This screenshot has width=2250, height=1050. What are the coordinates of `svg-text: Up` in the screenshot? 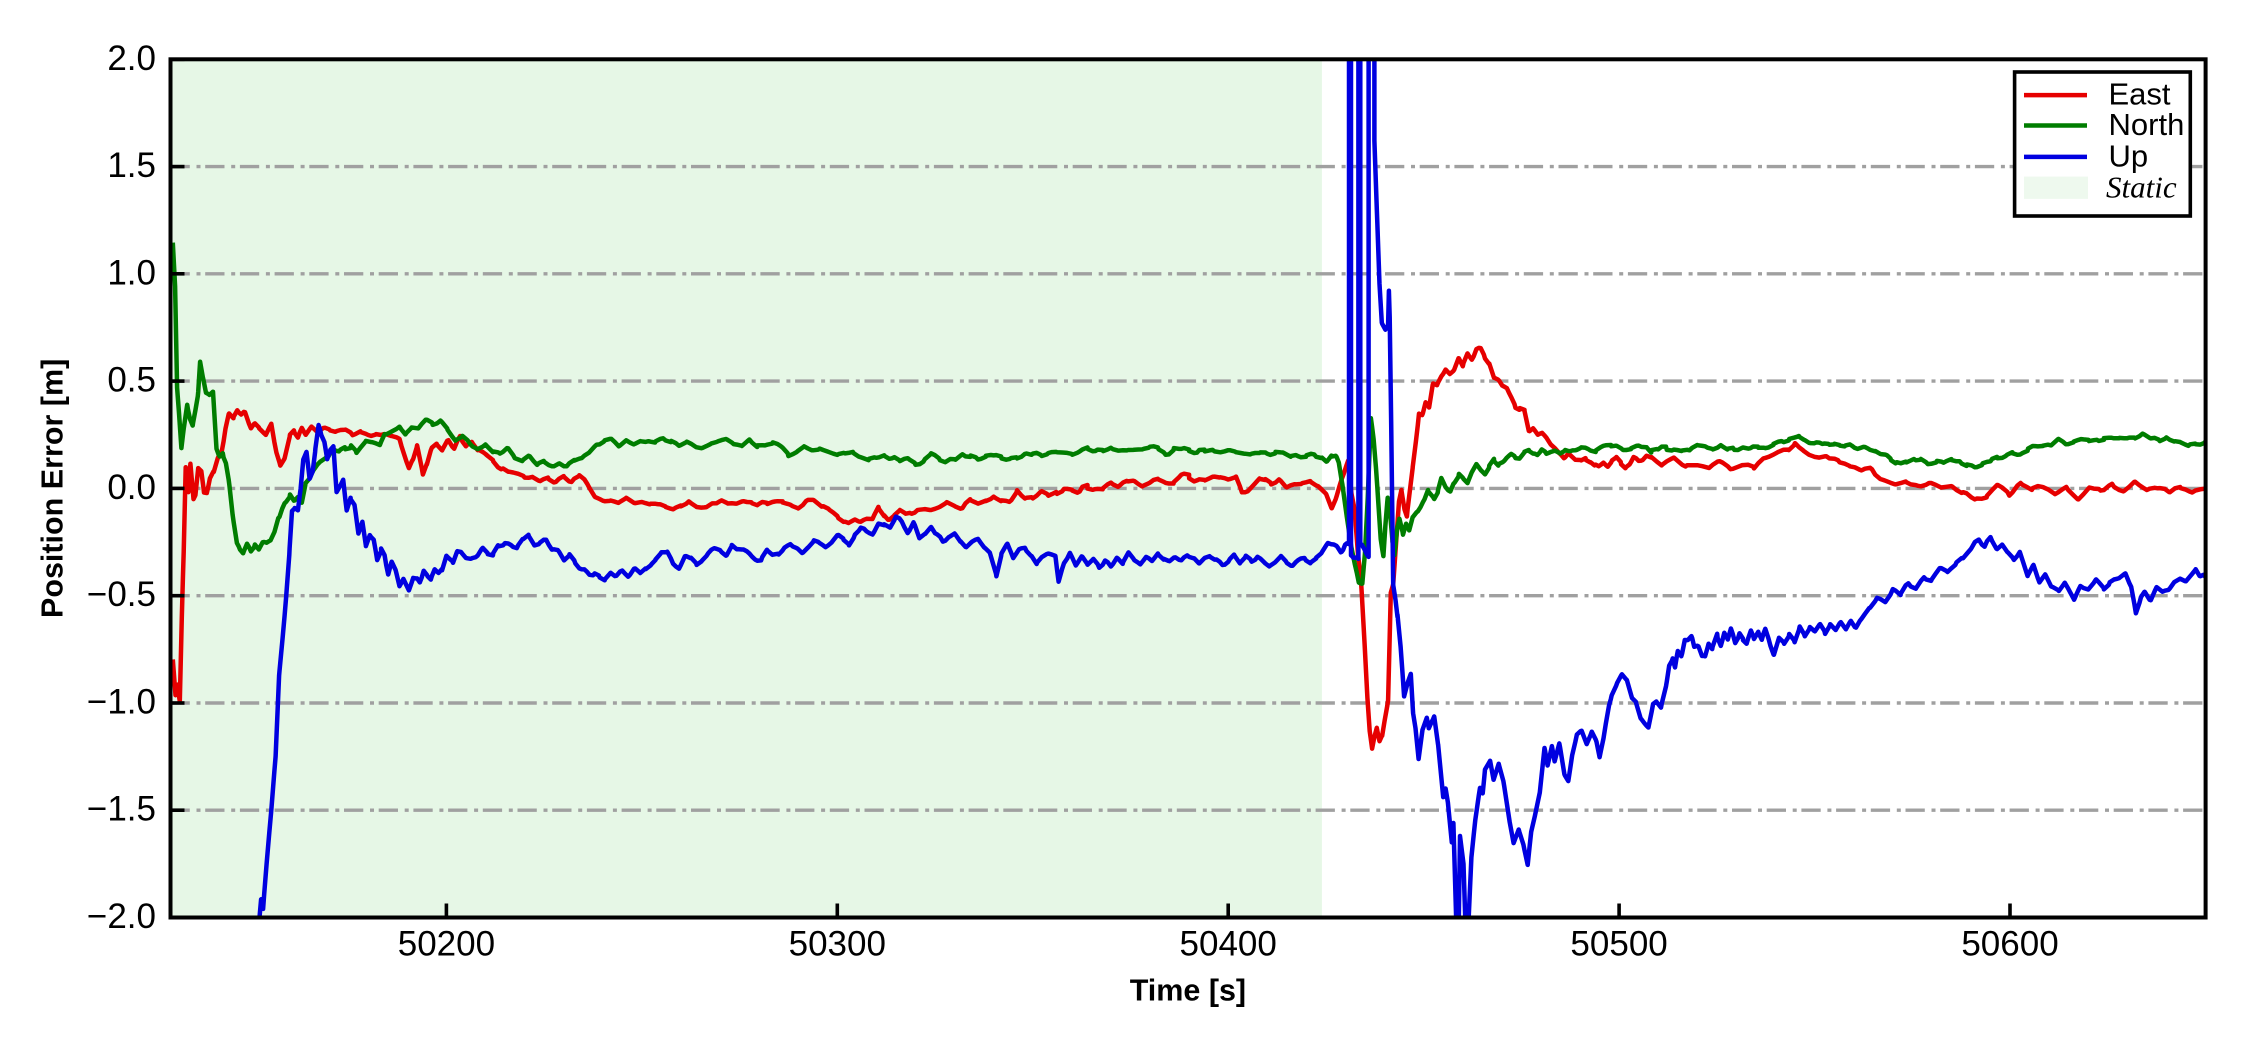 It's located at (2129, 155).